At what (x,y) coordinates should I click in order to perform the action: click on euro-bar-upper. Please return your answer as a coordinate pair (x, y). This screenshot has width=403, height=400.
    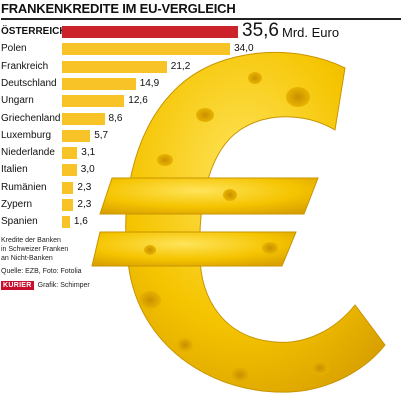
    Looking at the image, I should click on (209, 196).